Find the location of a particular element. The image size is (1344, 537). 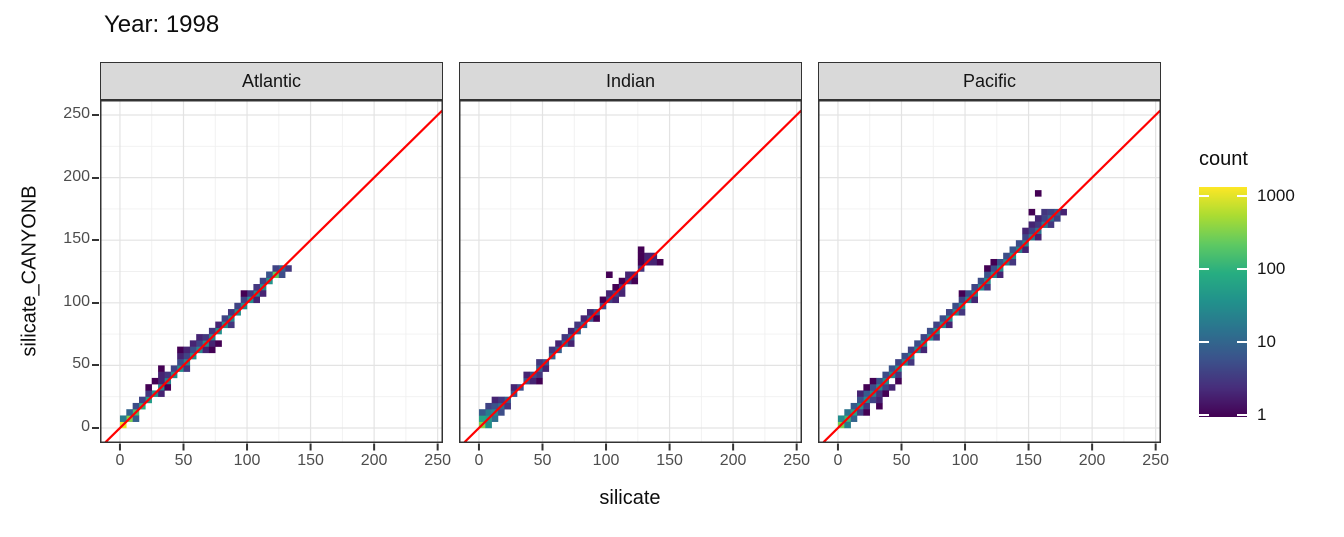

x-tick-label: 150 is located at coordinates (310, 460).